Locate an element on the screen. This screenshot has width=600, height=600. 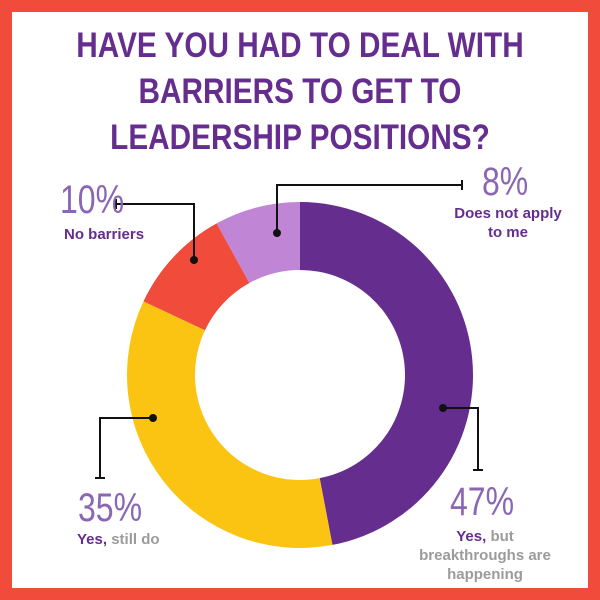
label-breakthroughs: Yes, but breakthroughs are happening is located at coordinates (485, 555).